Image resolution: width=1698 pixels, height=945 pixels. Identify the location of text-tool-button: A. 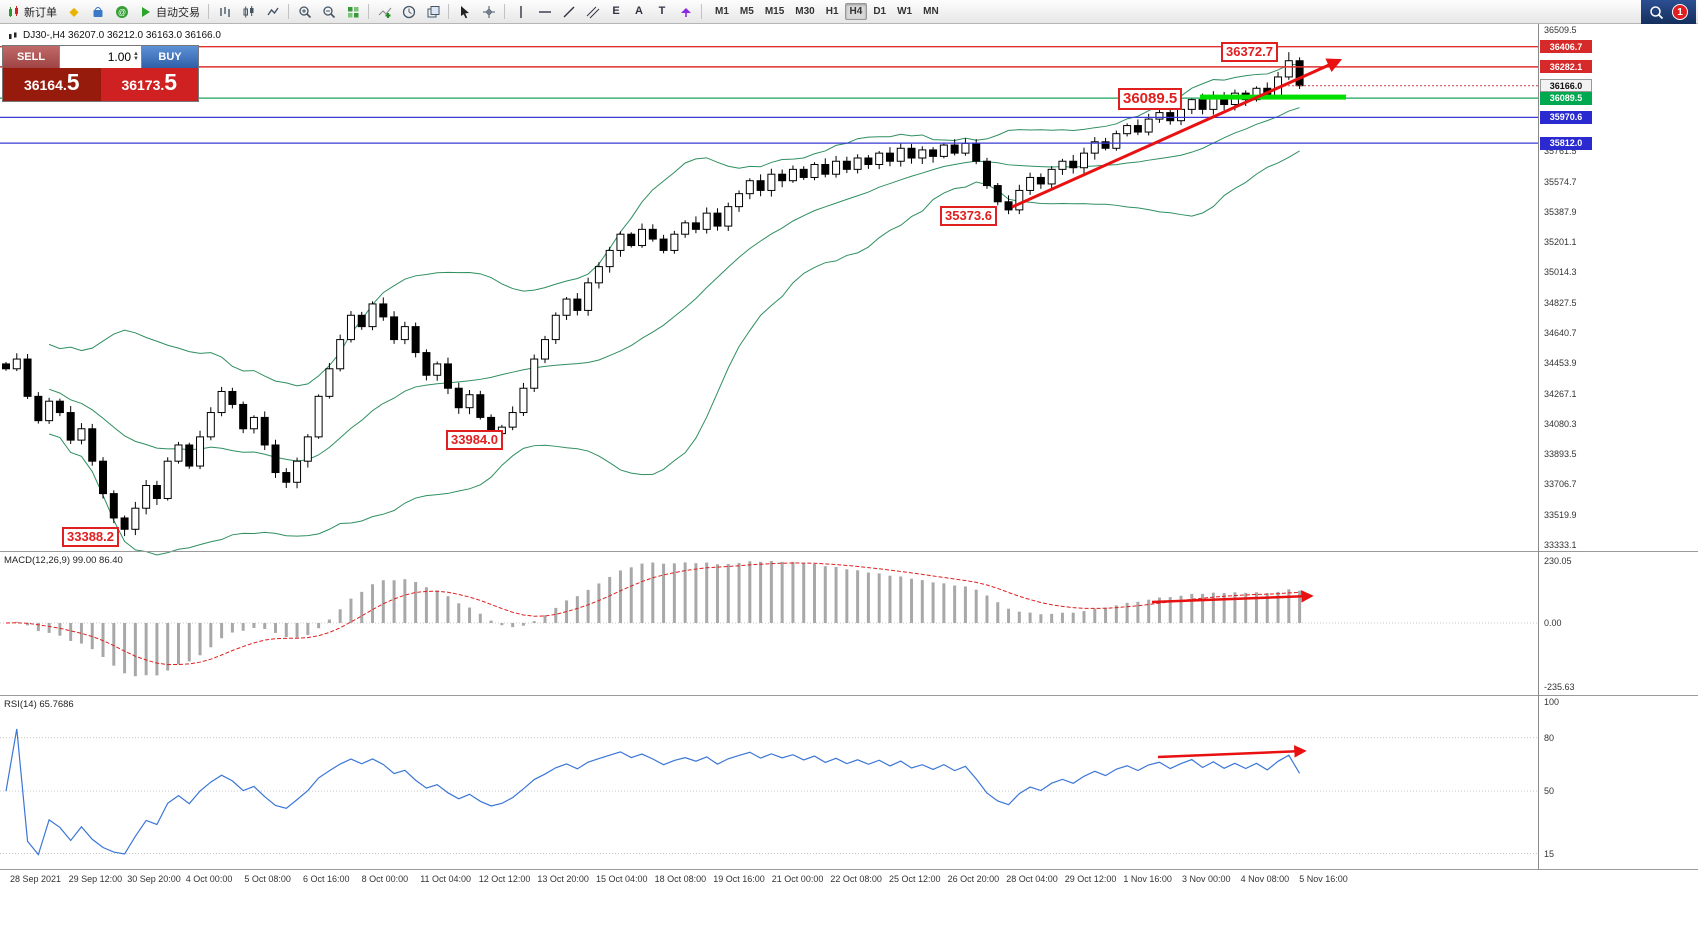
(639, 12).